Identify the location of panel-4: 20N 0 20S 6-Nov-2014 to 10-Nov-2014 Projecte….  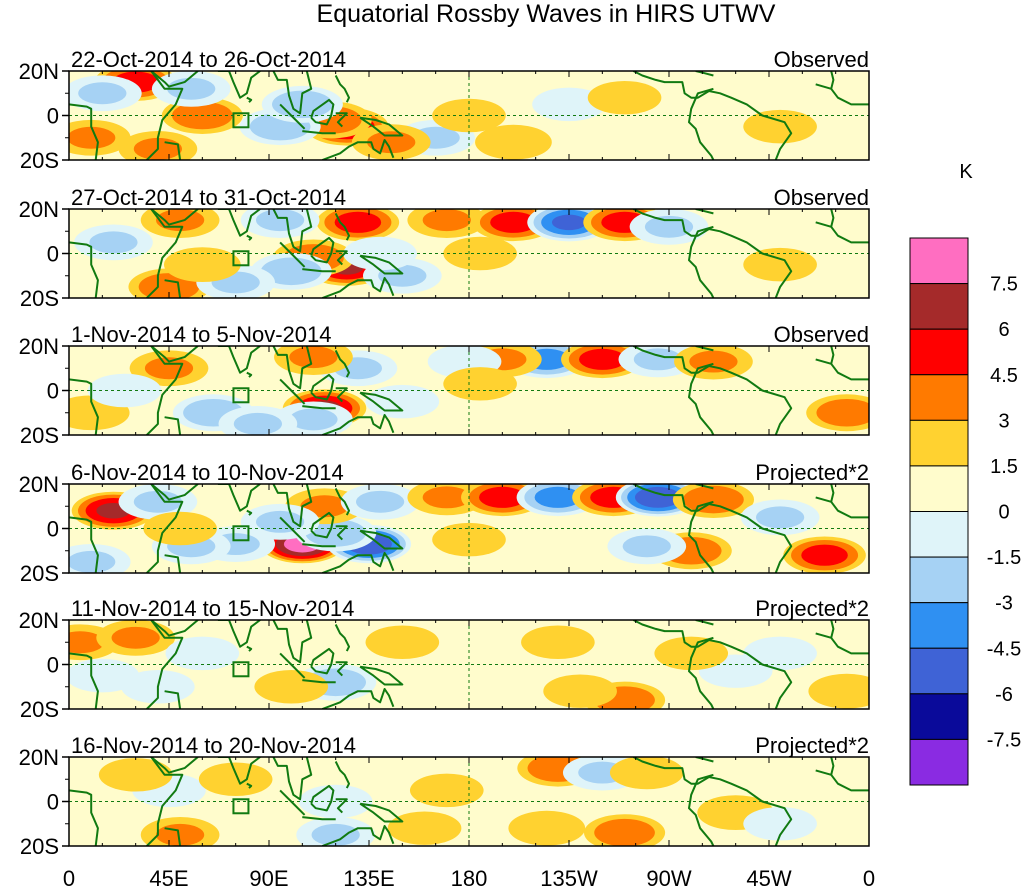
(444, 523).